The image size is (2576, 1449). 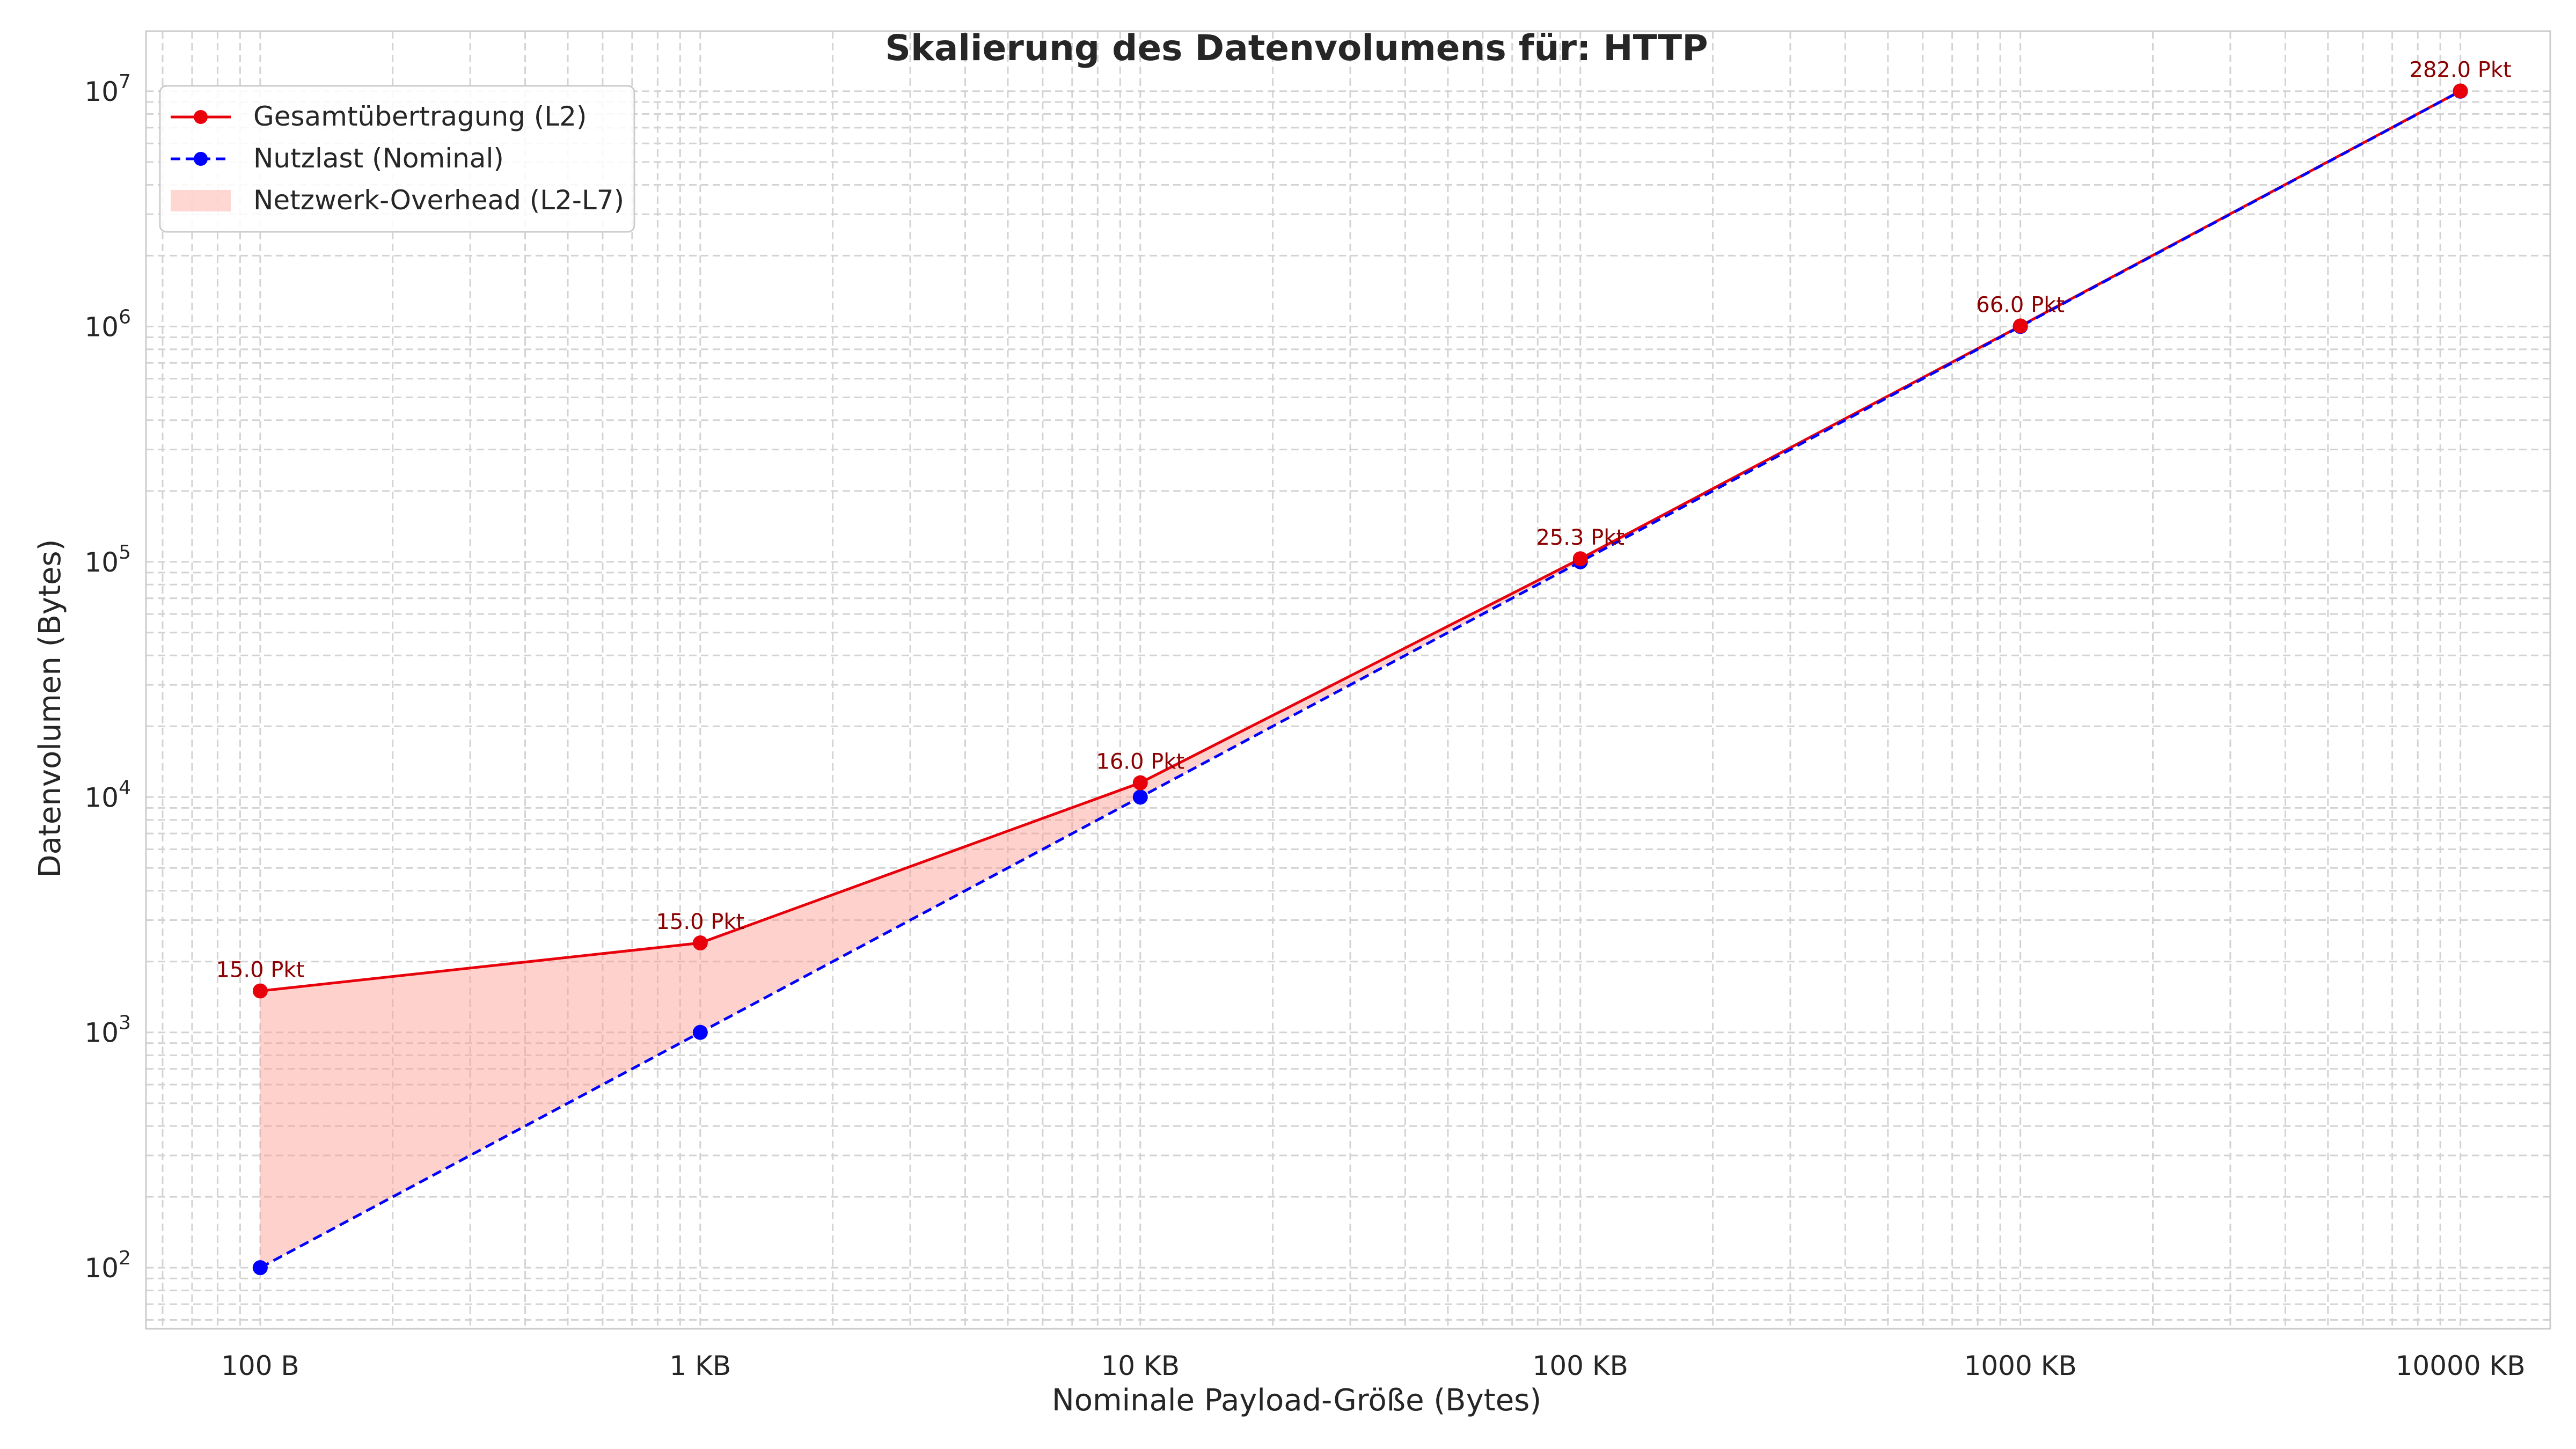 I want to click on y-tick-label: 10², so click(x=107, y=1265).